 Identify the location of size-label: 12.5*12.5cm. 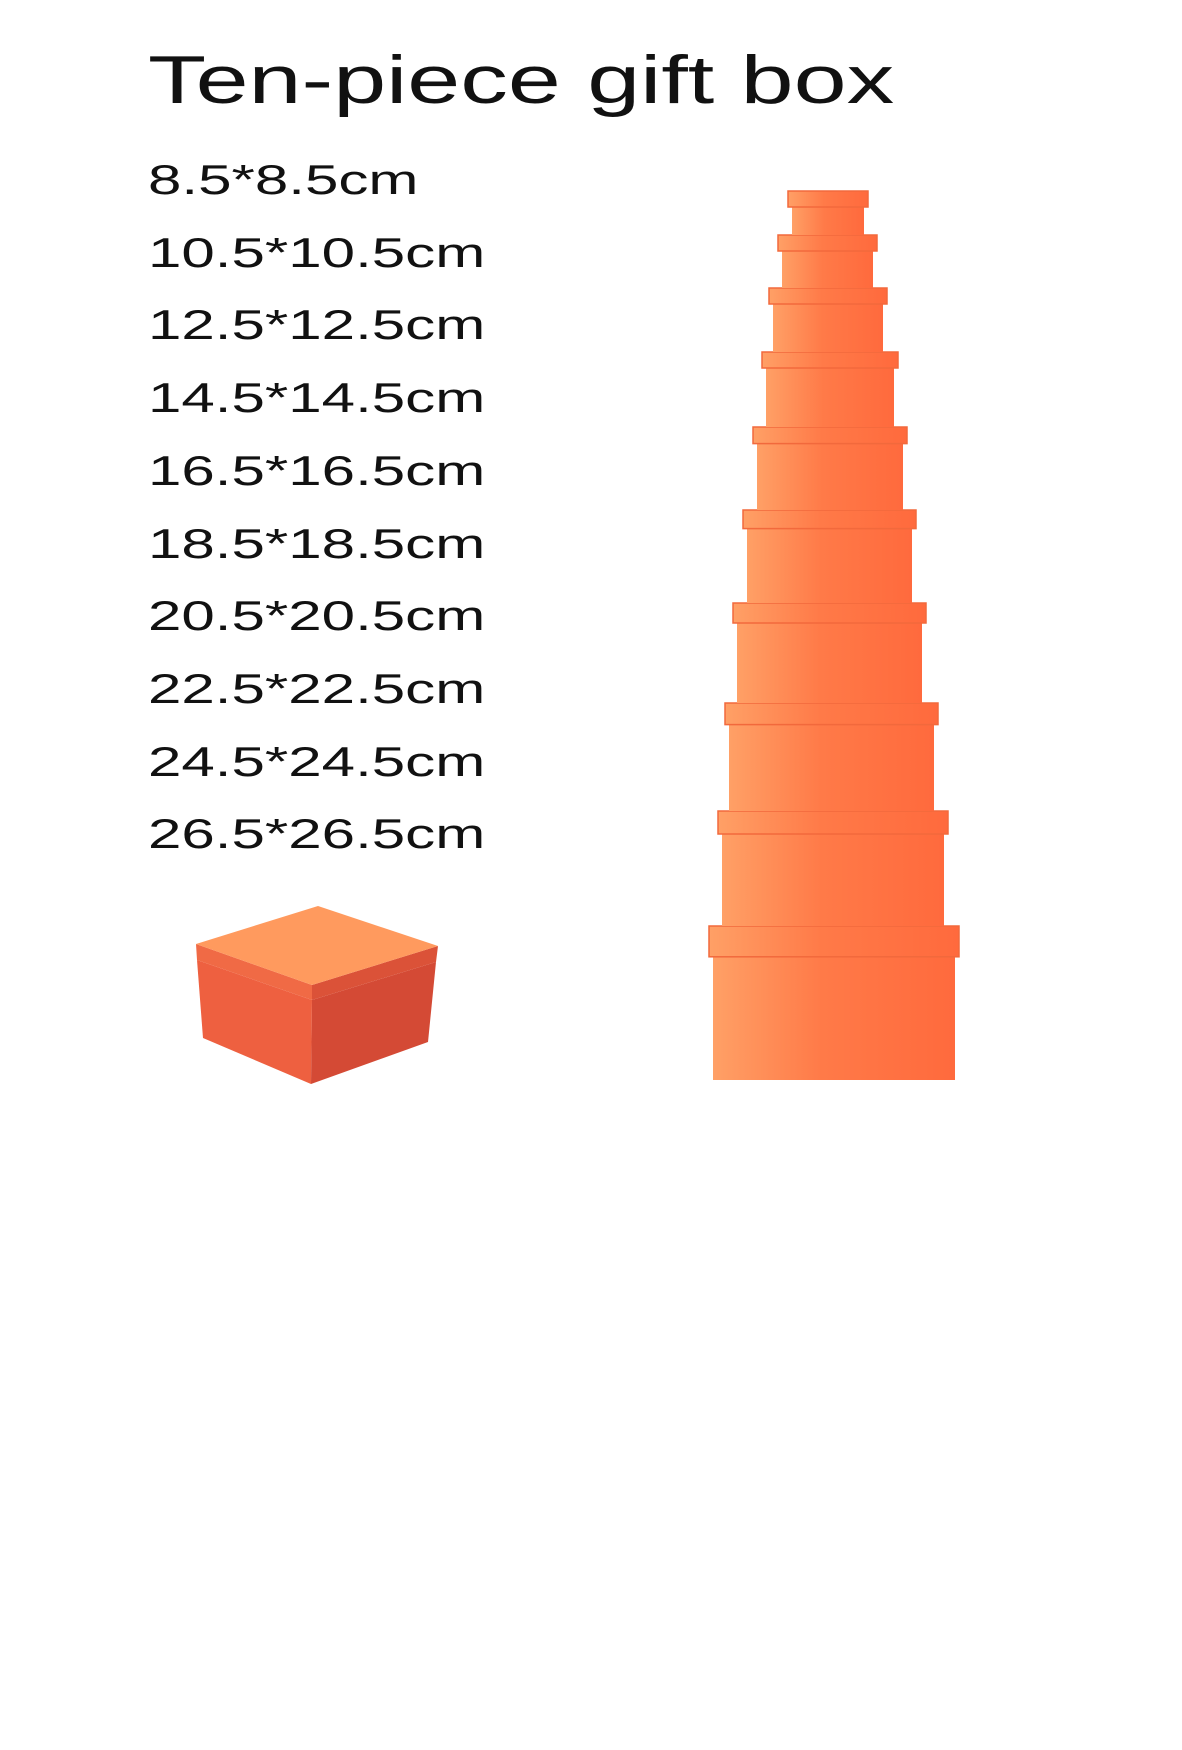
(317, 325).